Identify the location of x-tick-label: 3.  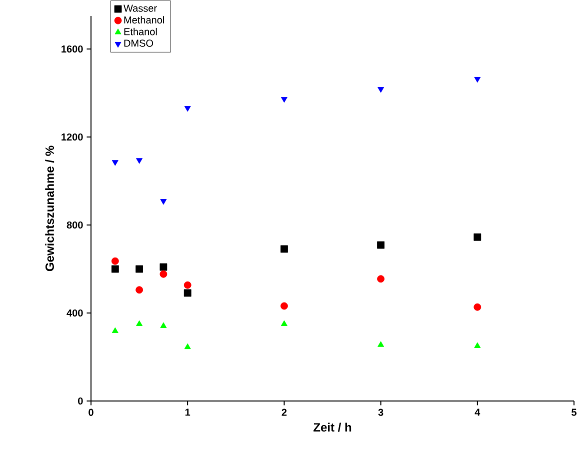
(381, 412).